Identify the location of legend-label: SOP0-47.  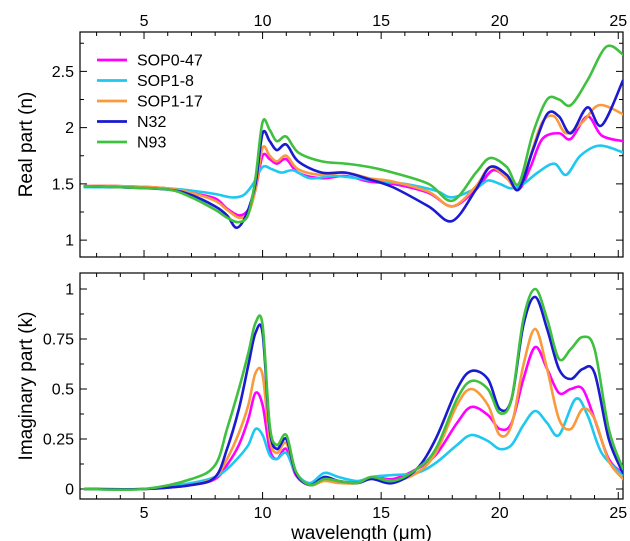
(170, 61).